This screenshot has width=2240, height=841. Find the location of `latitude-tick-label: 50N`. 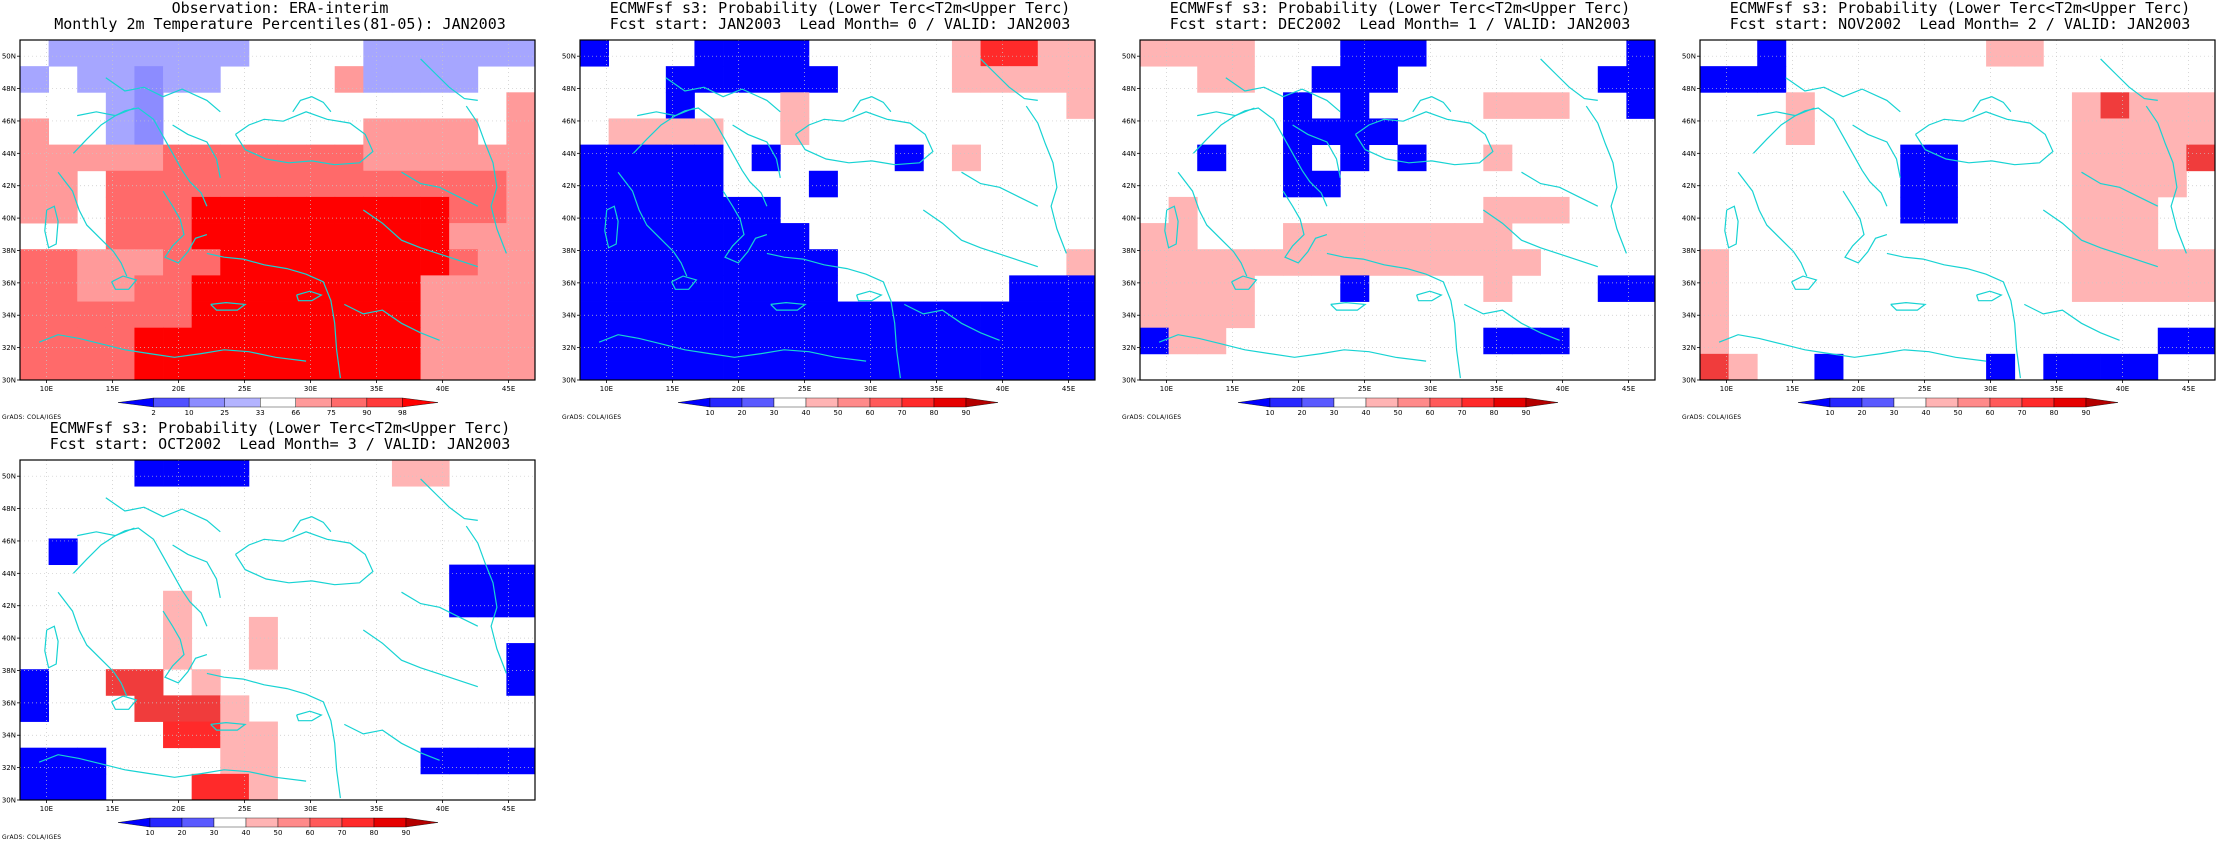

latitude-tick-label: 50N is located at coordinates (1689, 57).